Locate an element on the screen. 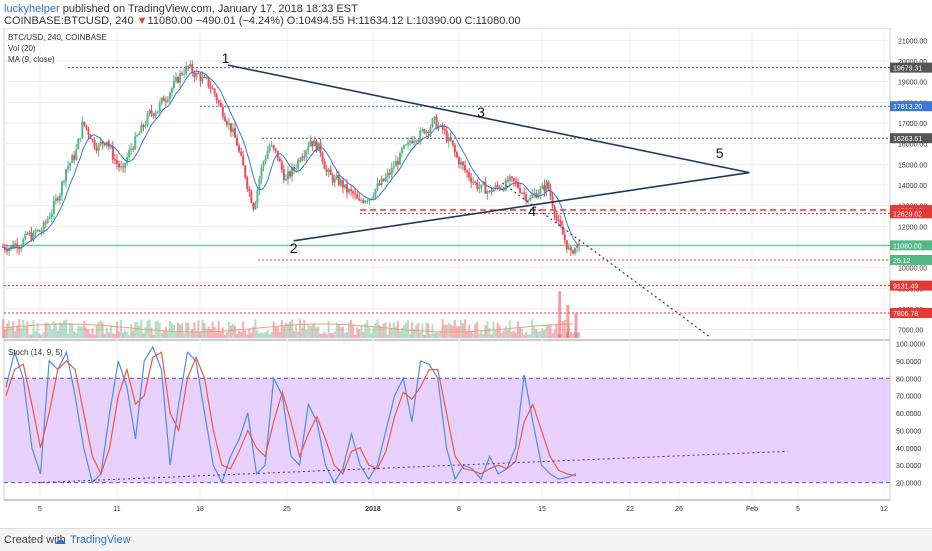  stoch-tick-label: 40.0000 is located at coordinates (908, 449).